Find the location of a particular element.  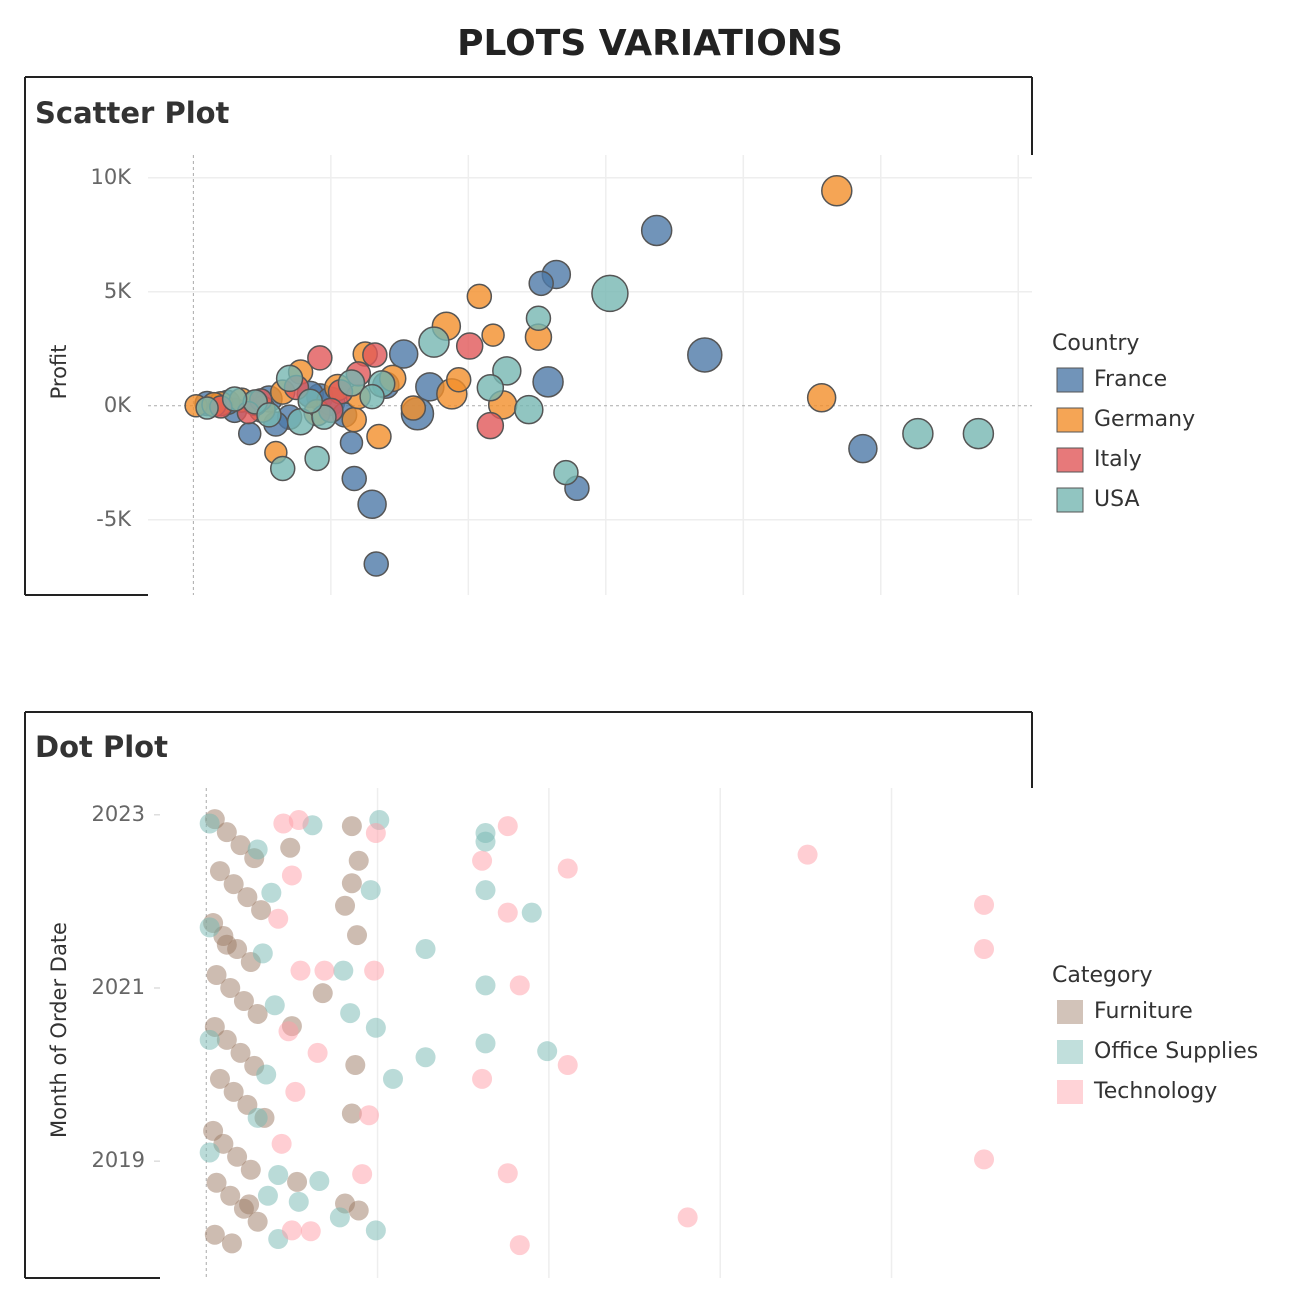

legend-title: Category is located at coordinates (1102, 975).